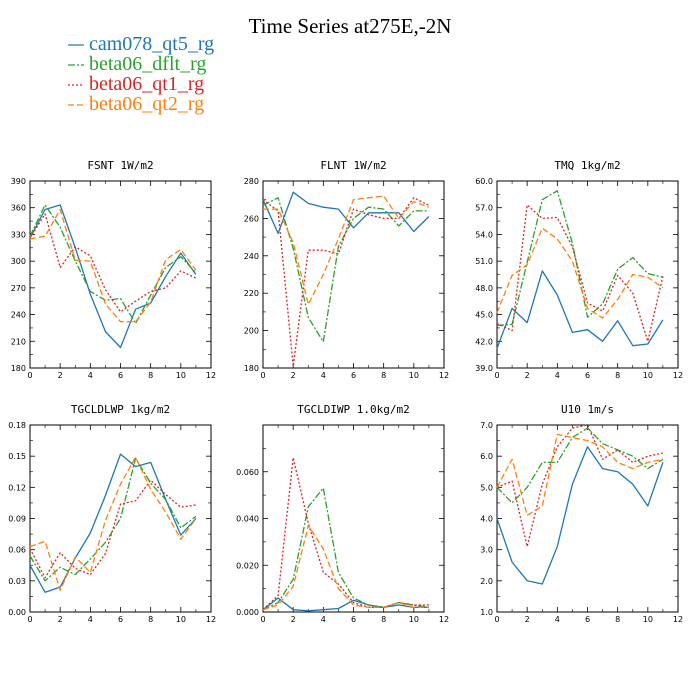  I want to click on y-tick-label: 57.0, so click(484, 208).